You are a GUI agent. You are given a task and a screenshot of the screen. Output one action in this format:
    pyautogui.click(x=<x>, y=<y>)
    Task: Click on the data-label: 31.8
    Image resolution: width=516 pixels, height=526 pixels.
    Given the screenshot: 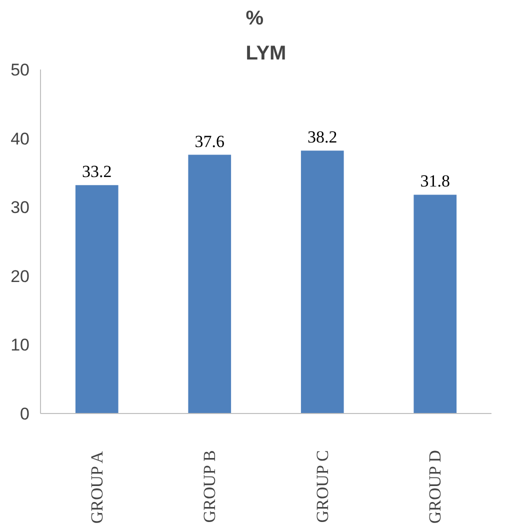 What is the action you would take?
    pyautogui.click(x=435, y=181)
    